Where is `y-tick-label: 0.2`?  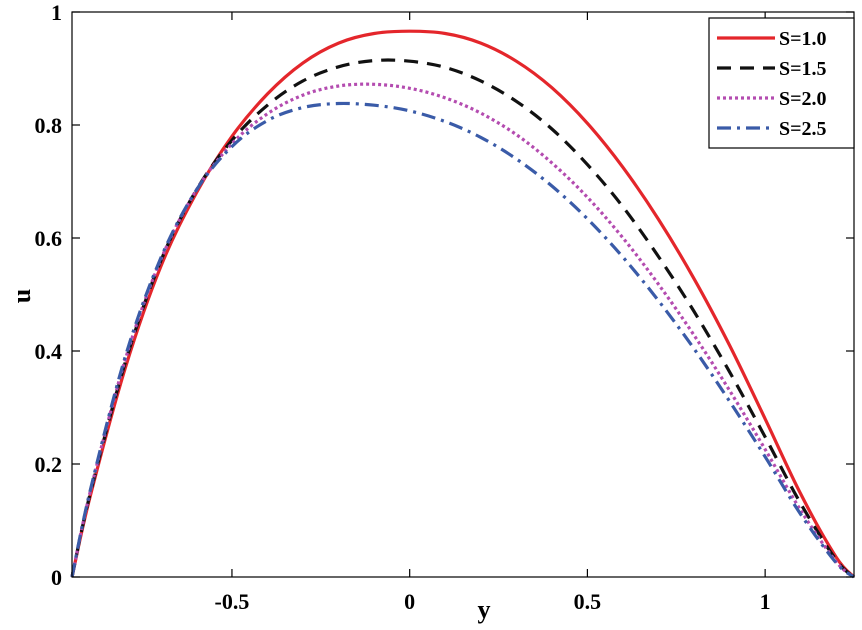 y-tick-label: 0.2 is located at coordinates (49, 464).